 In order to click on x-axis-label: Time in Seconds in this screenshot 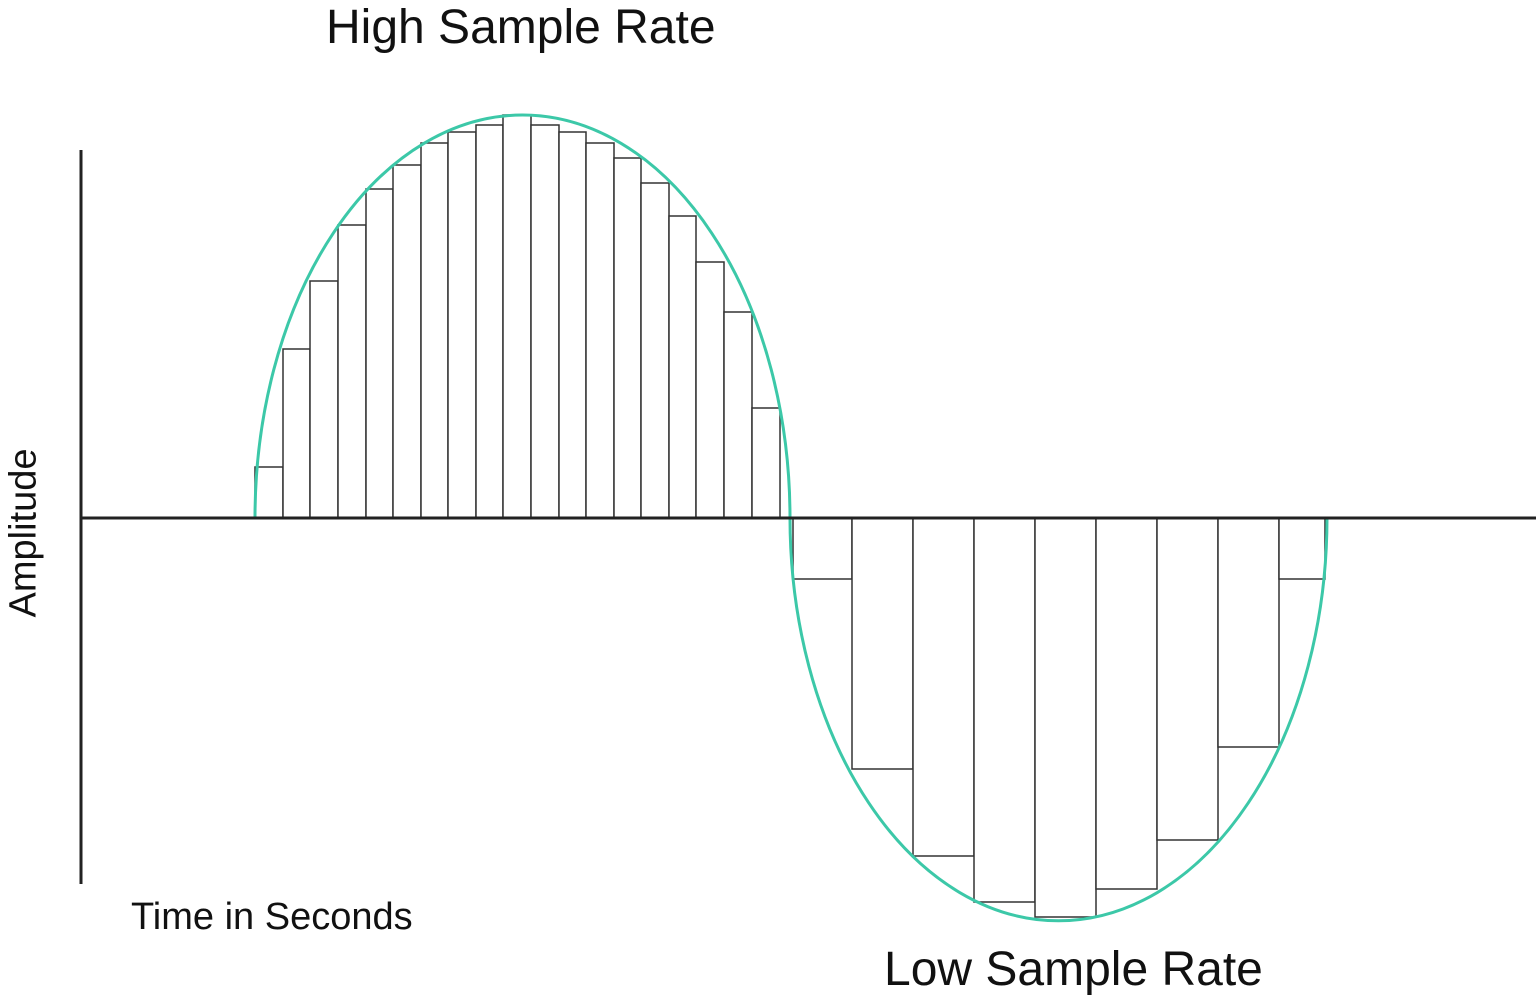, I will do `click(272, 917)`.